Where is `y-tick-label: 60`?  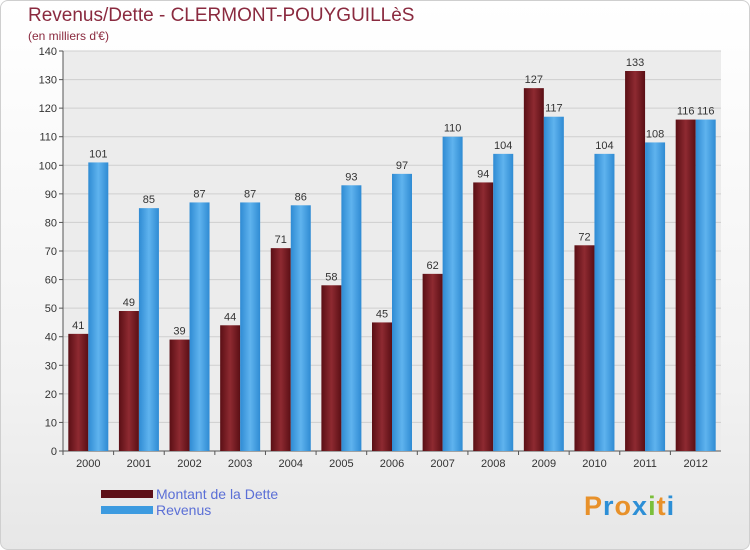
y-tick-label: 60 is located at coordinates (51, 281).